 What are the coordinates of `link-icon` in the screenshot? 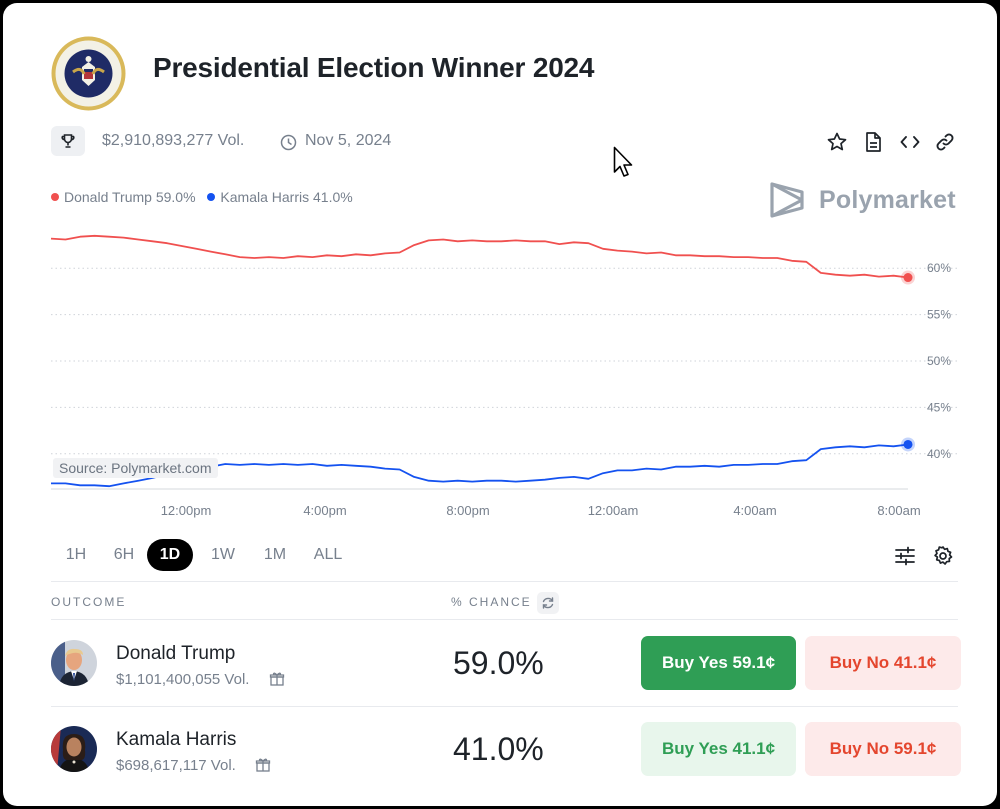 It's located at (945, 142).